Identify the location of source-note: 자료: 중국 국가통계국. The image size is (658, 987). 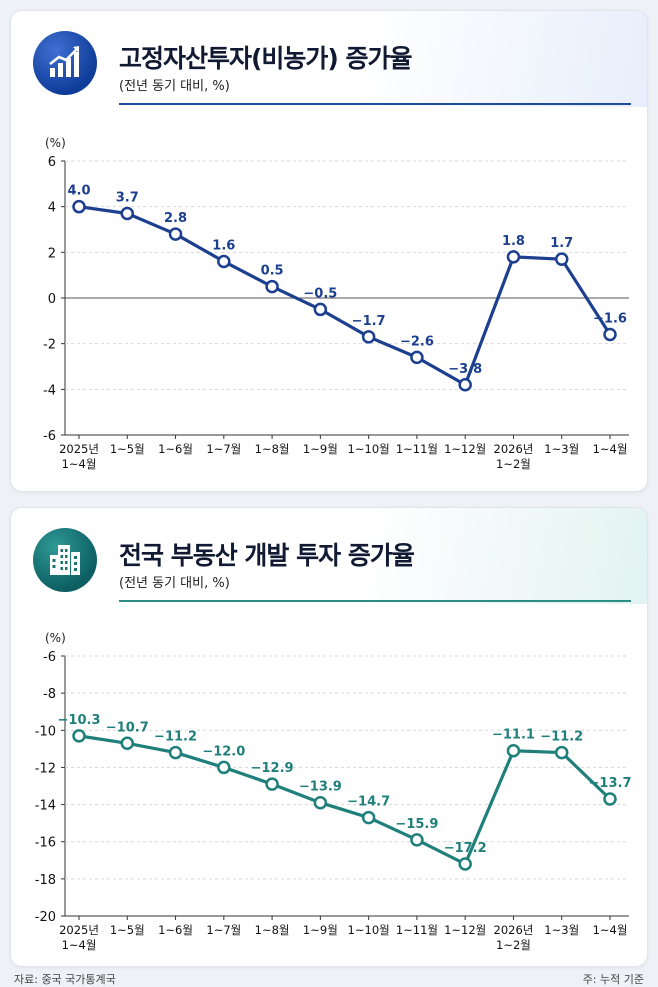
(65, 979).